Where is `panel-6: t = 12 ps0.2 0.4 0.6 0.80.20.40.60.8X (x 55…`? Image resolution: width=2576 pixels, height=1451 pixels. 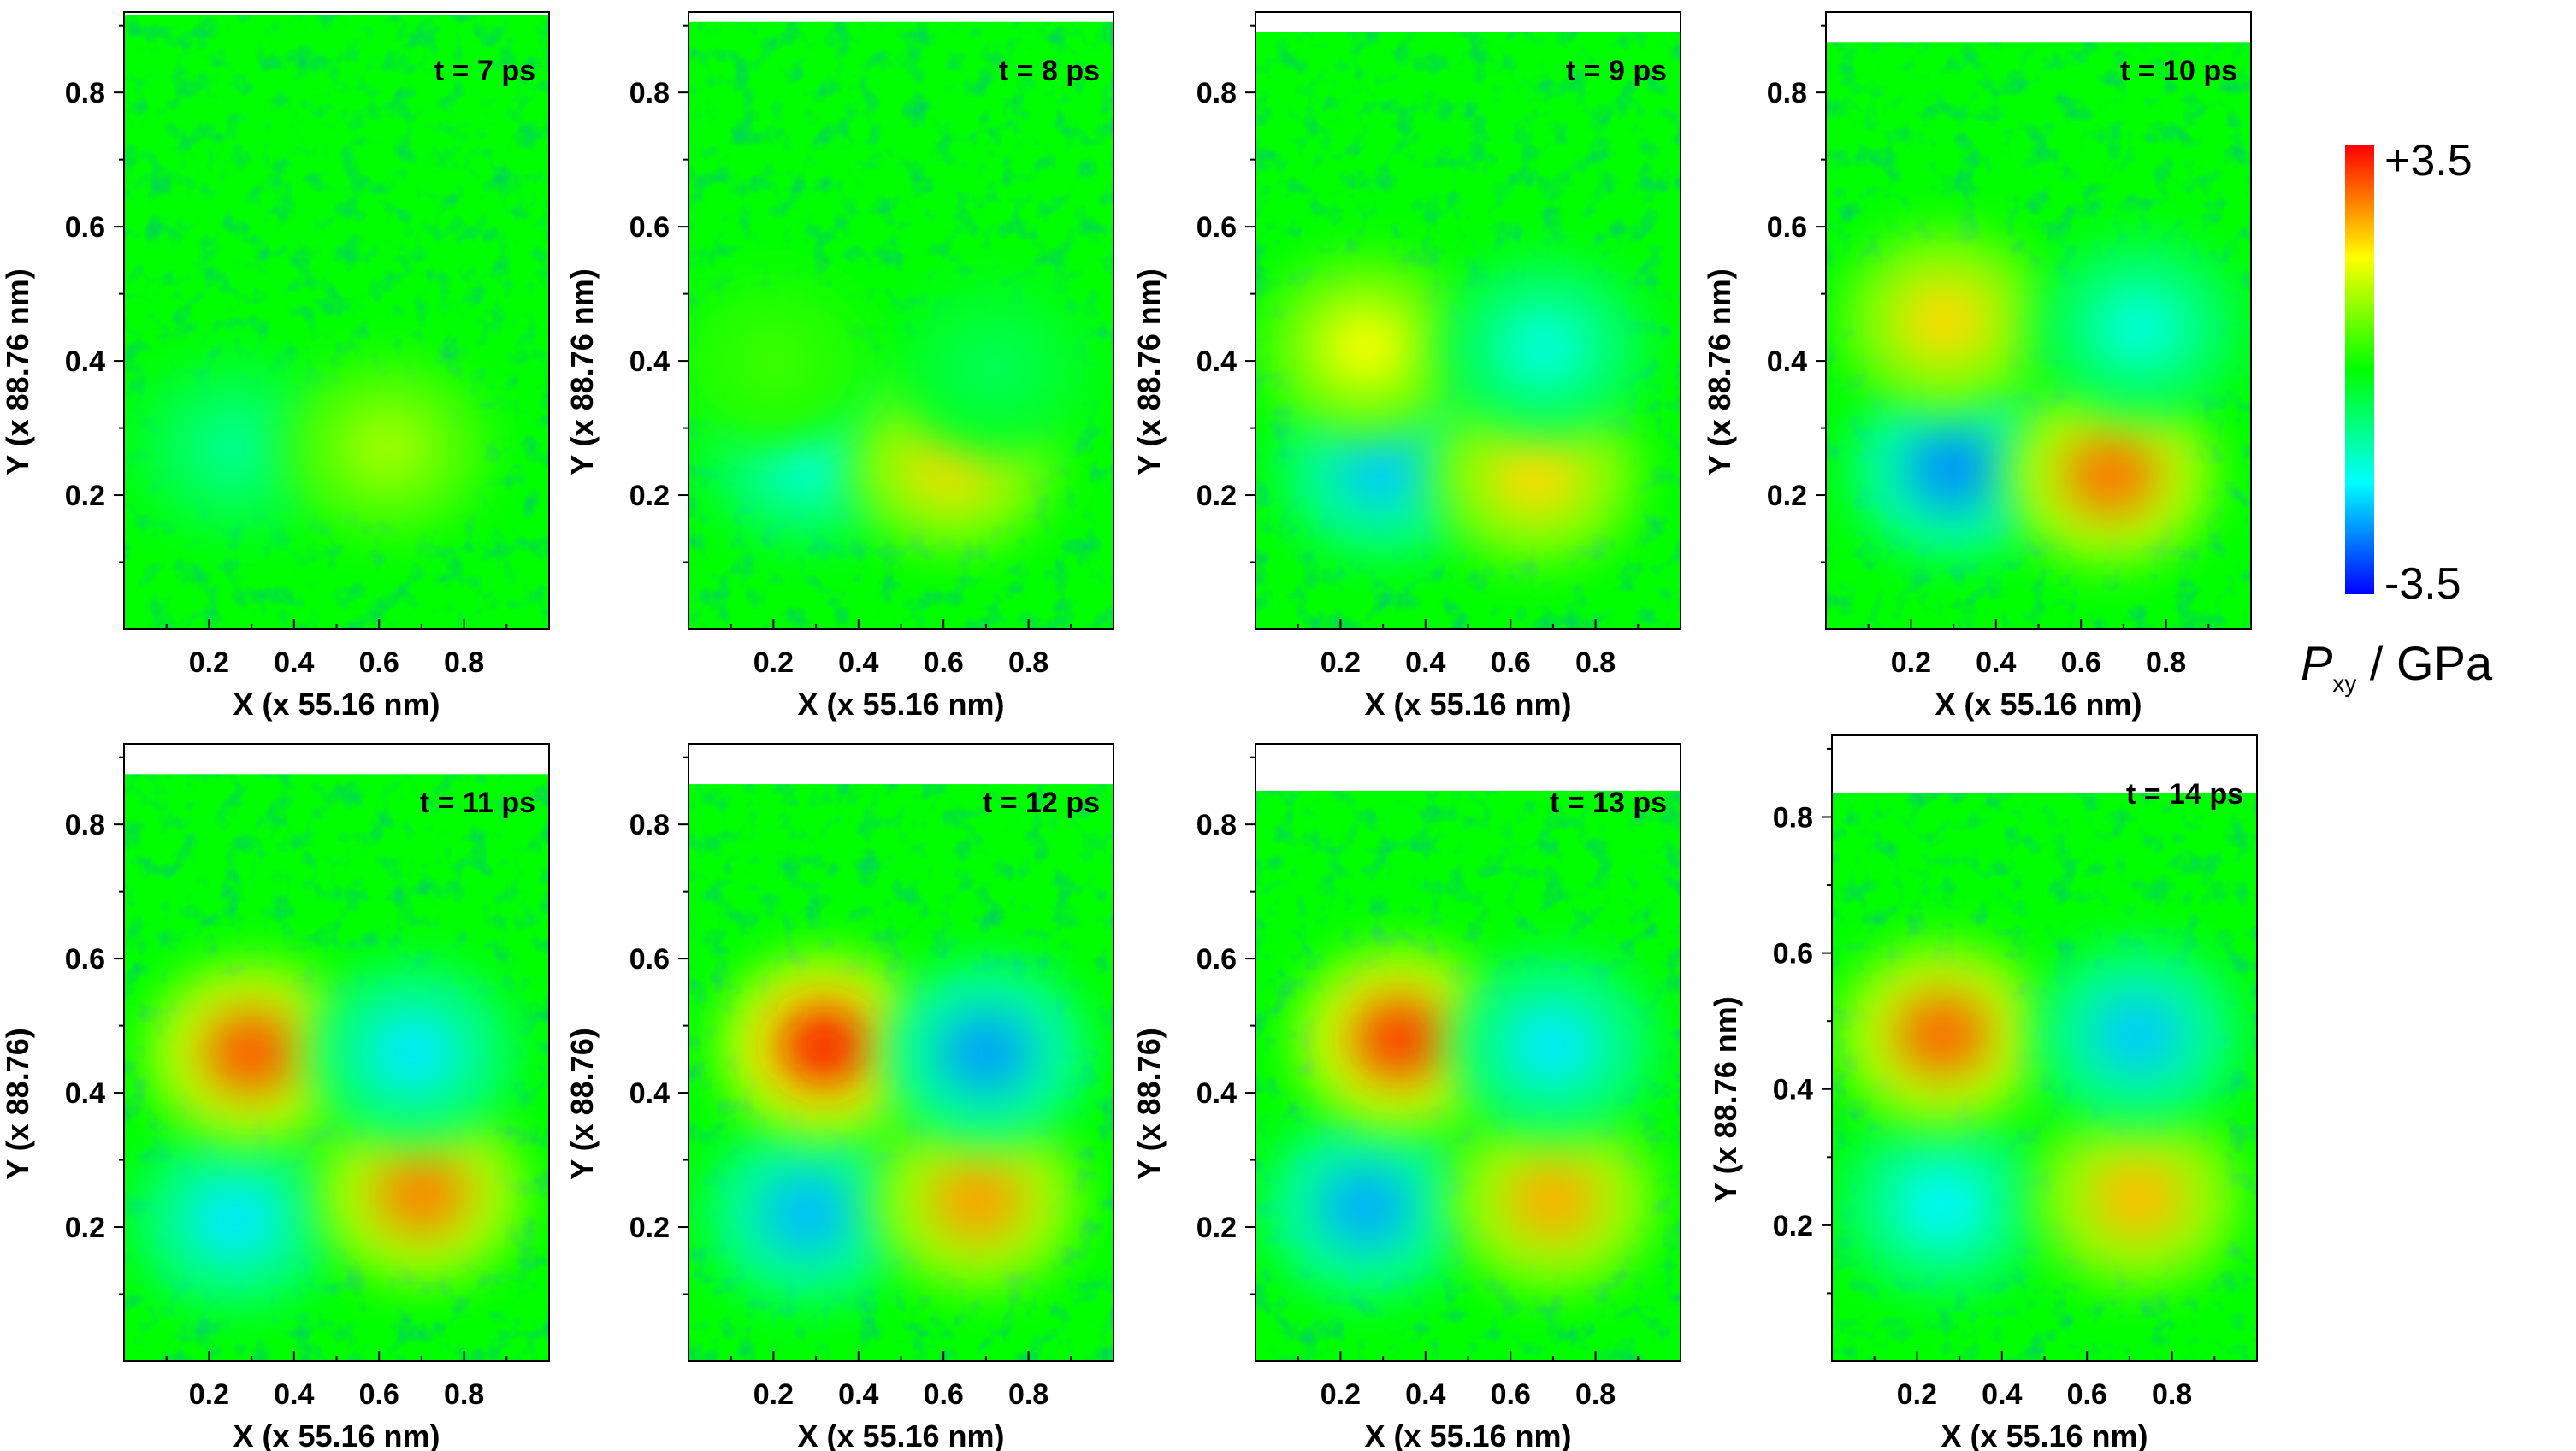 panel-6: t = 12 ps0.2 0.4 0.6 0.80.20.40.60.8X (x 55… is located at coordinates (839, 1097).